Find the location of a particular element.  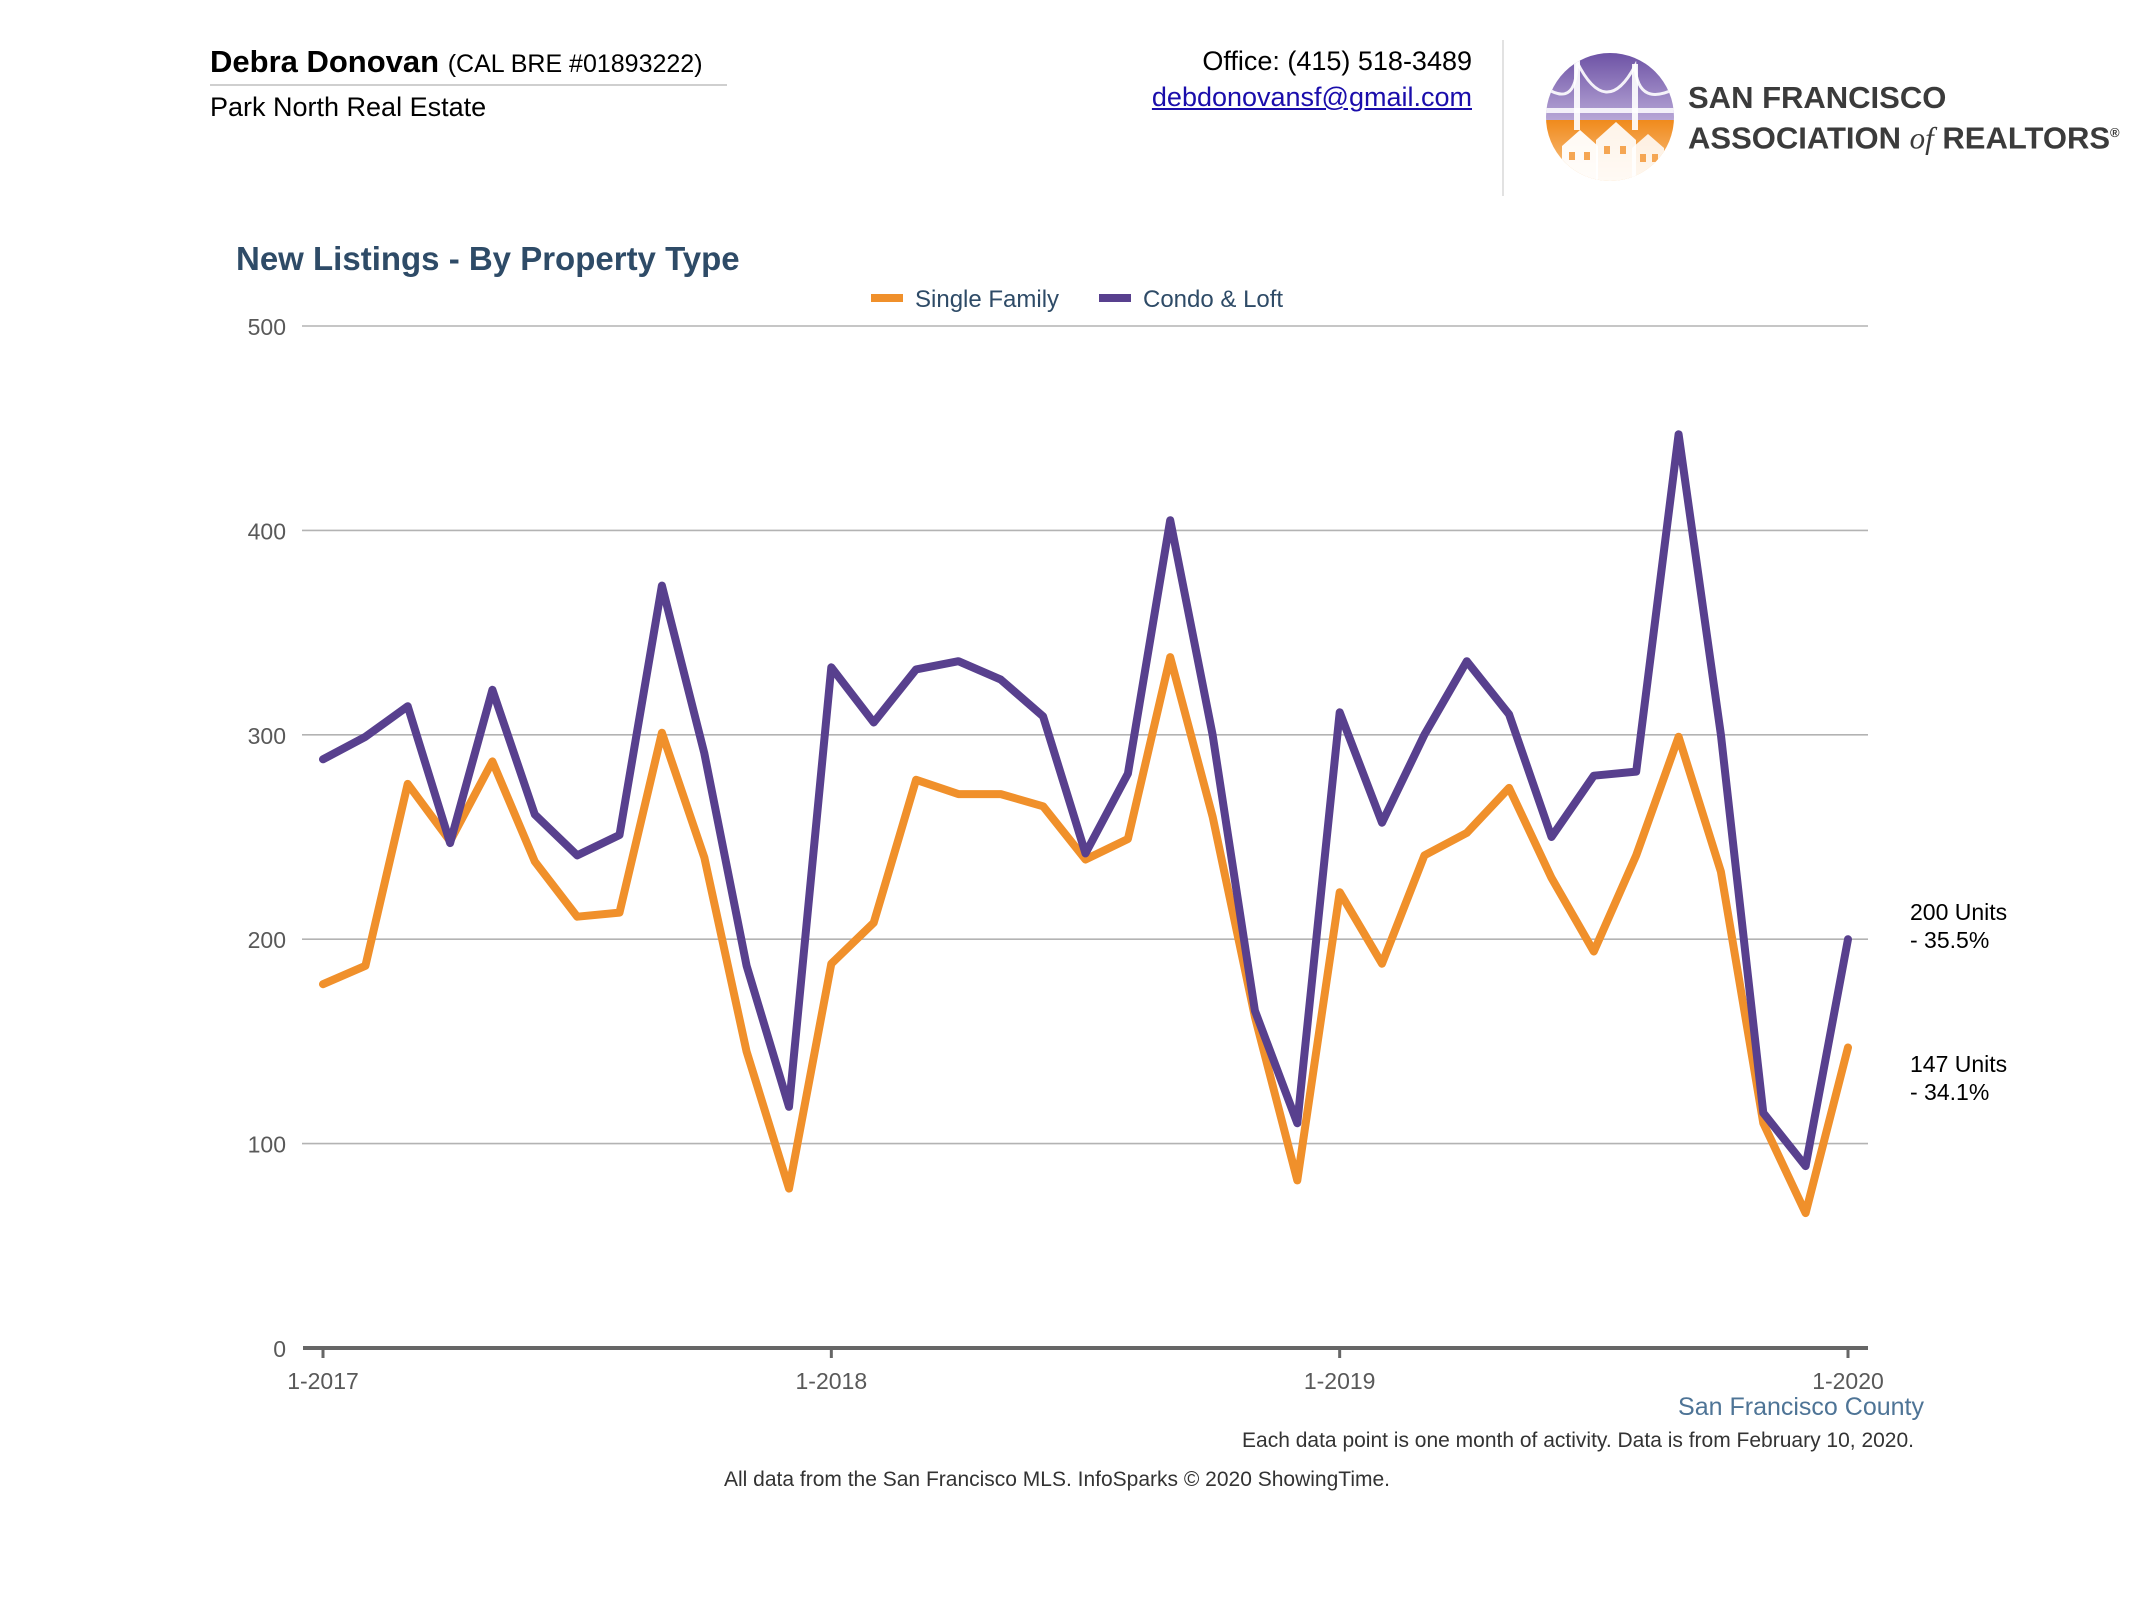

x-tick-label: 1-2020 is located at coordinates (1848, 1381).